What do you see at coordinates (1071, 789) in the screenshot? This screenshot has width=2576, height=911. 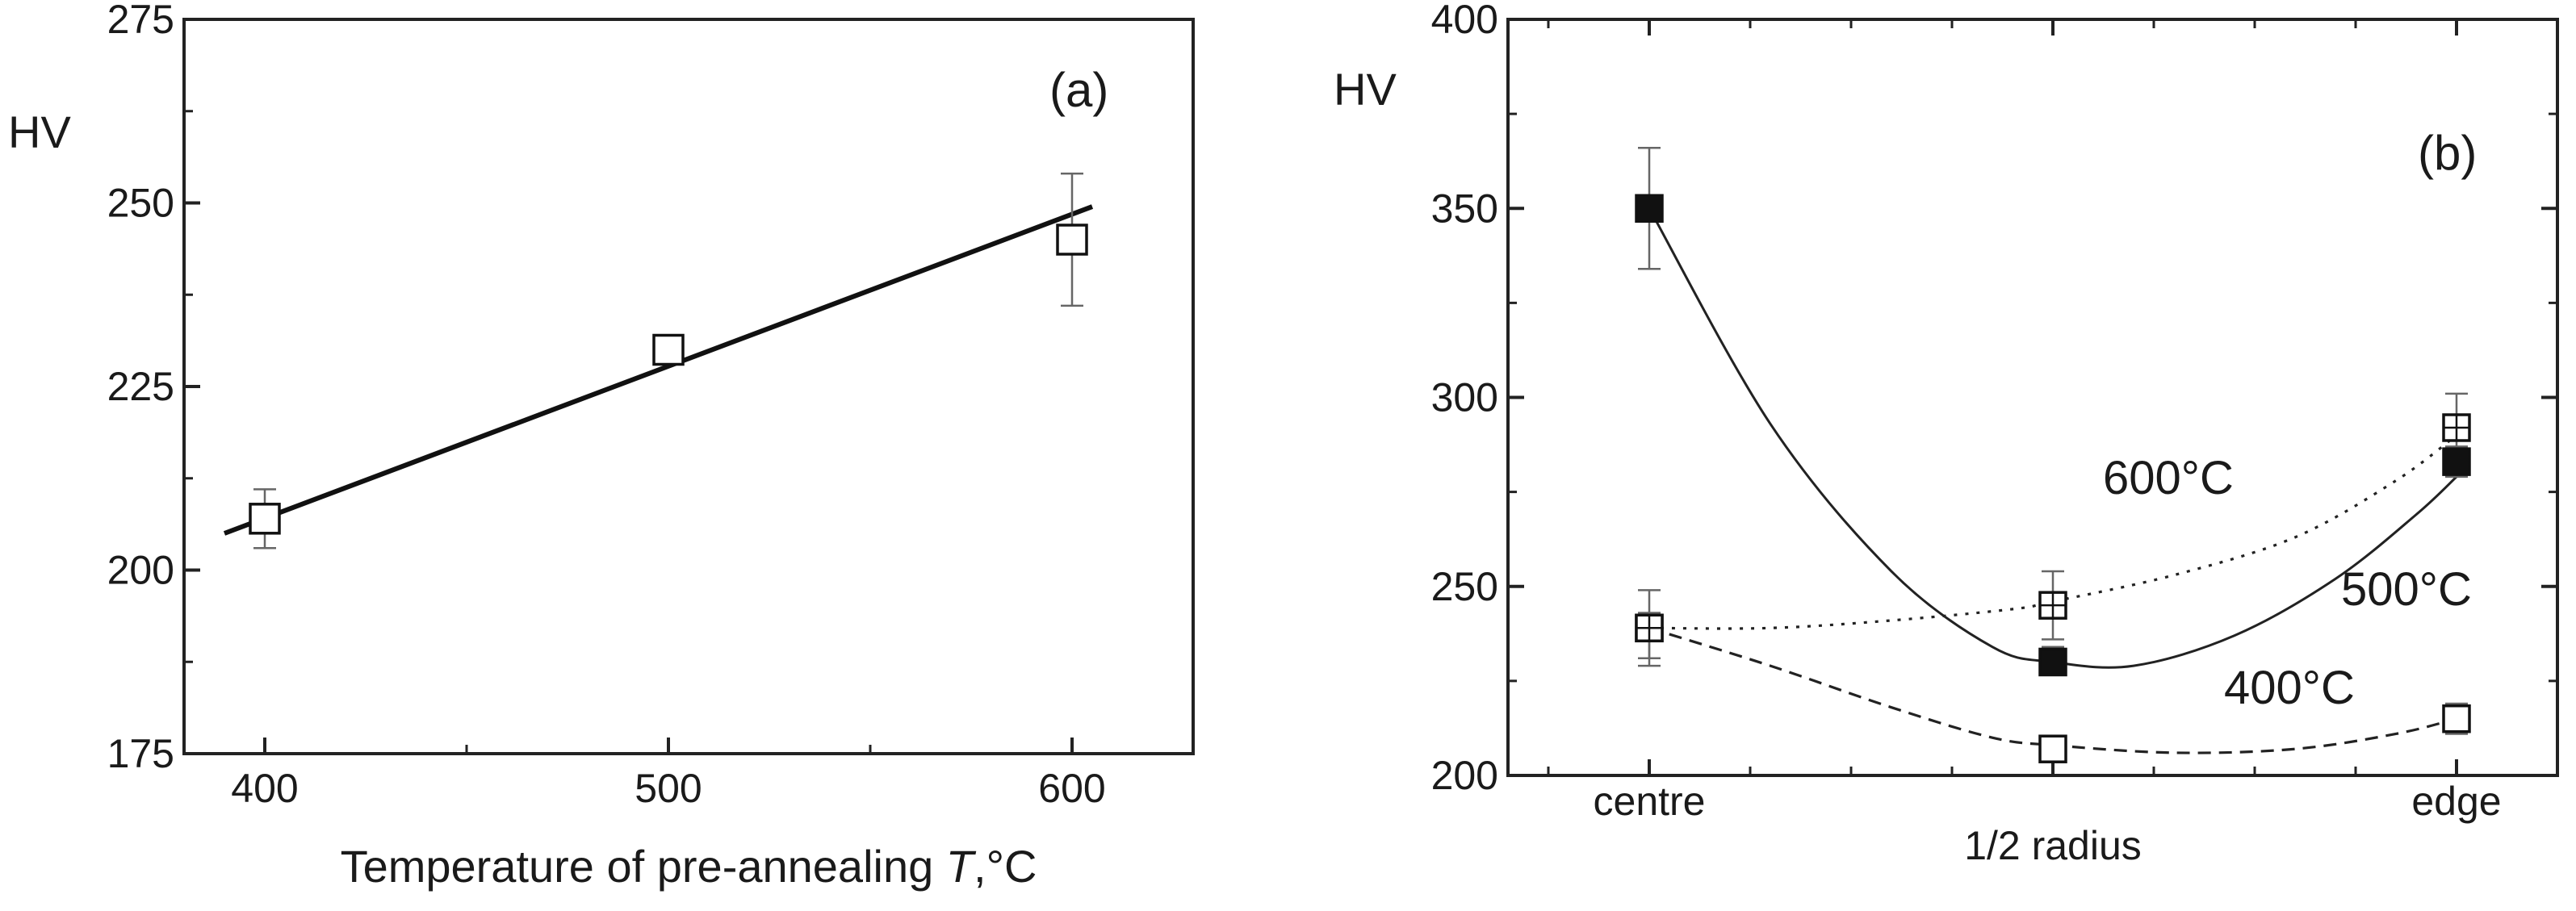 I see `x-tick-label-a-2: 600` at bounding box center [1071, 789].